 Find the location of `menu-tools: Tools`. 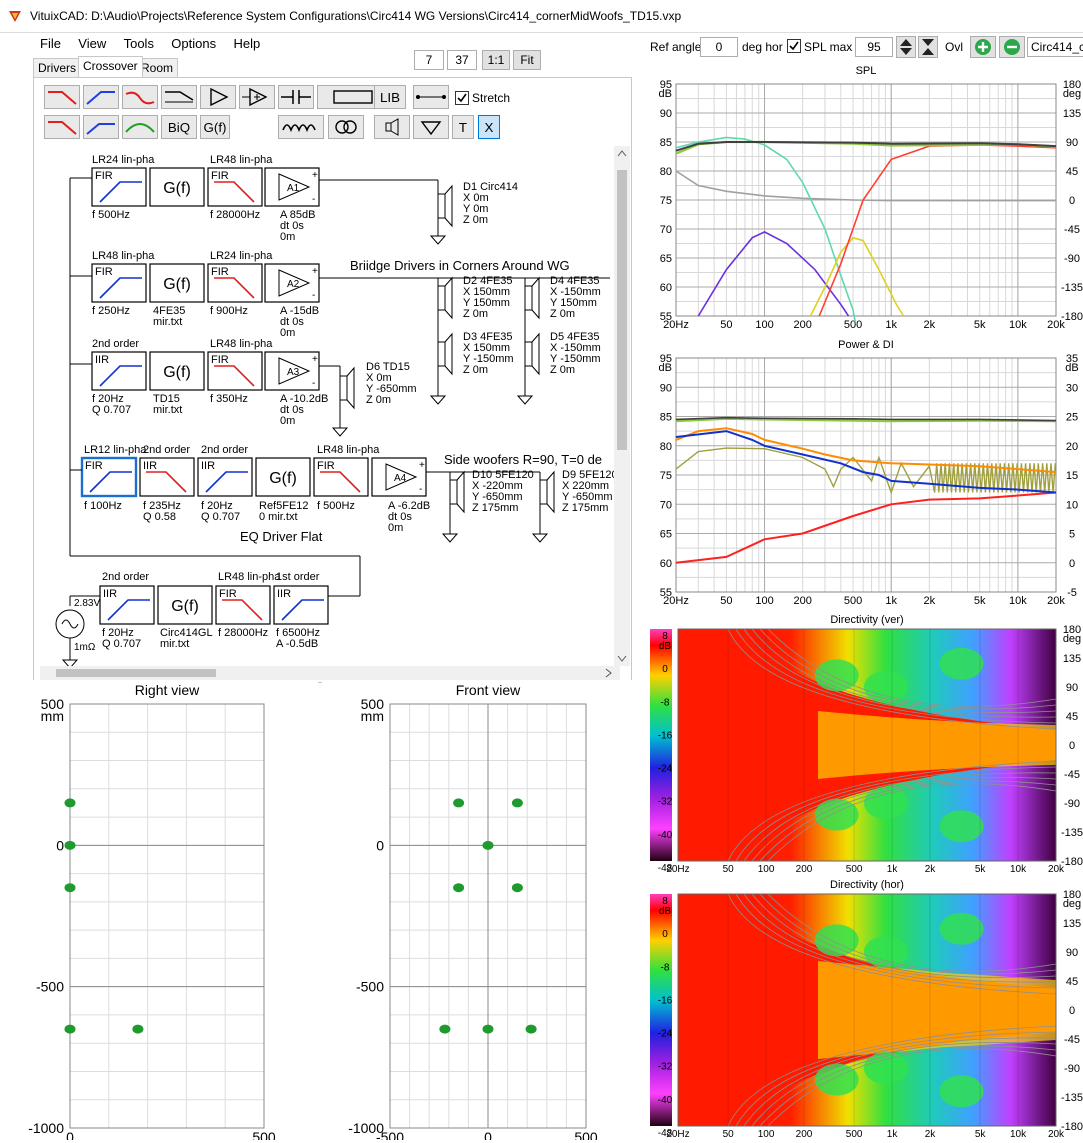

menu-tools: Tools is located at coordinates (138, 43).